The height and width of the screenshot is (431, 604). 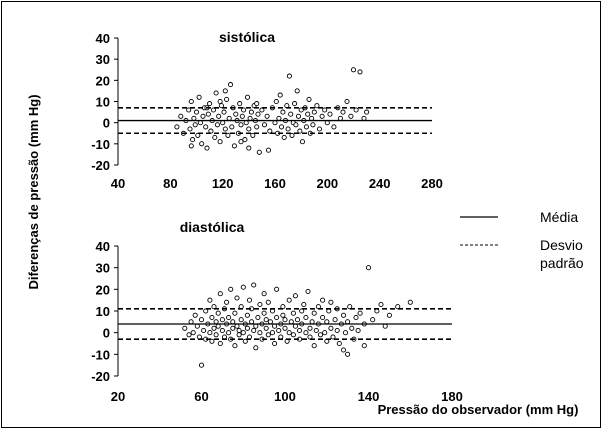 What do you see at coordinates (100, 354) in the screenshot?
I see `dia-y-tick-label: -10` at bounding box center [100, 354].